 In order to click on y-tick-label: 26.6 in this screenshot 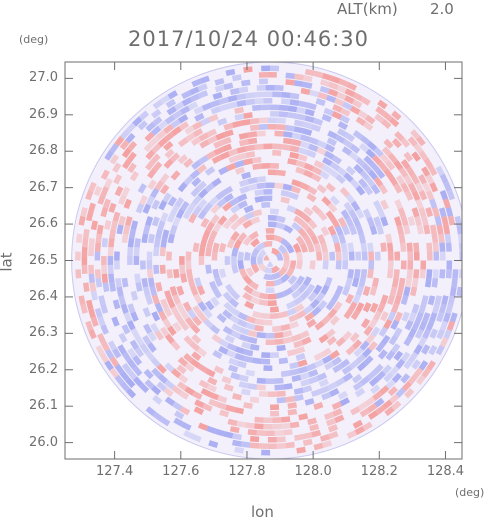, I will do `click(43, 224)`.